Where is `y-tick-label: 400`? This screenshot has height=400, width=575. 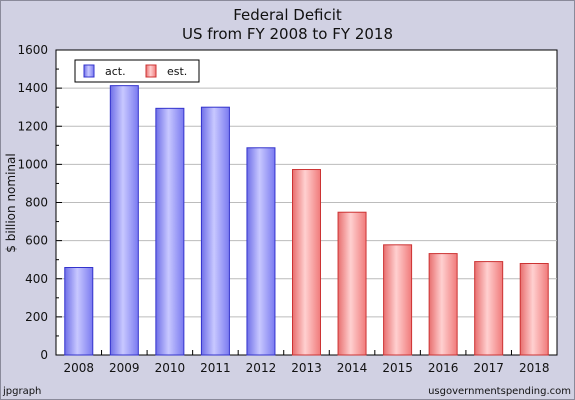
y-tick-label: 400 is located at coordinates (36, 279).